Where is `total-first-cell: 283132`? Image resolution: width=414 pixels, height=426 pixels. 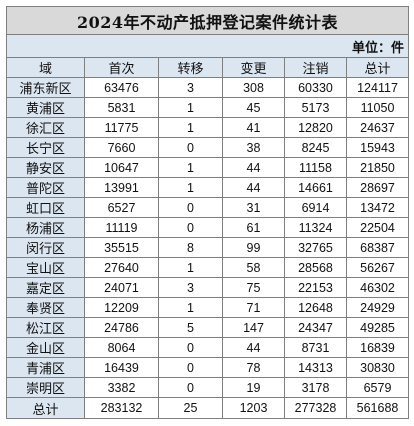 total-first-cell: 283132 is located at coordinates (121, 408).